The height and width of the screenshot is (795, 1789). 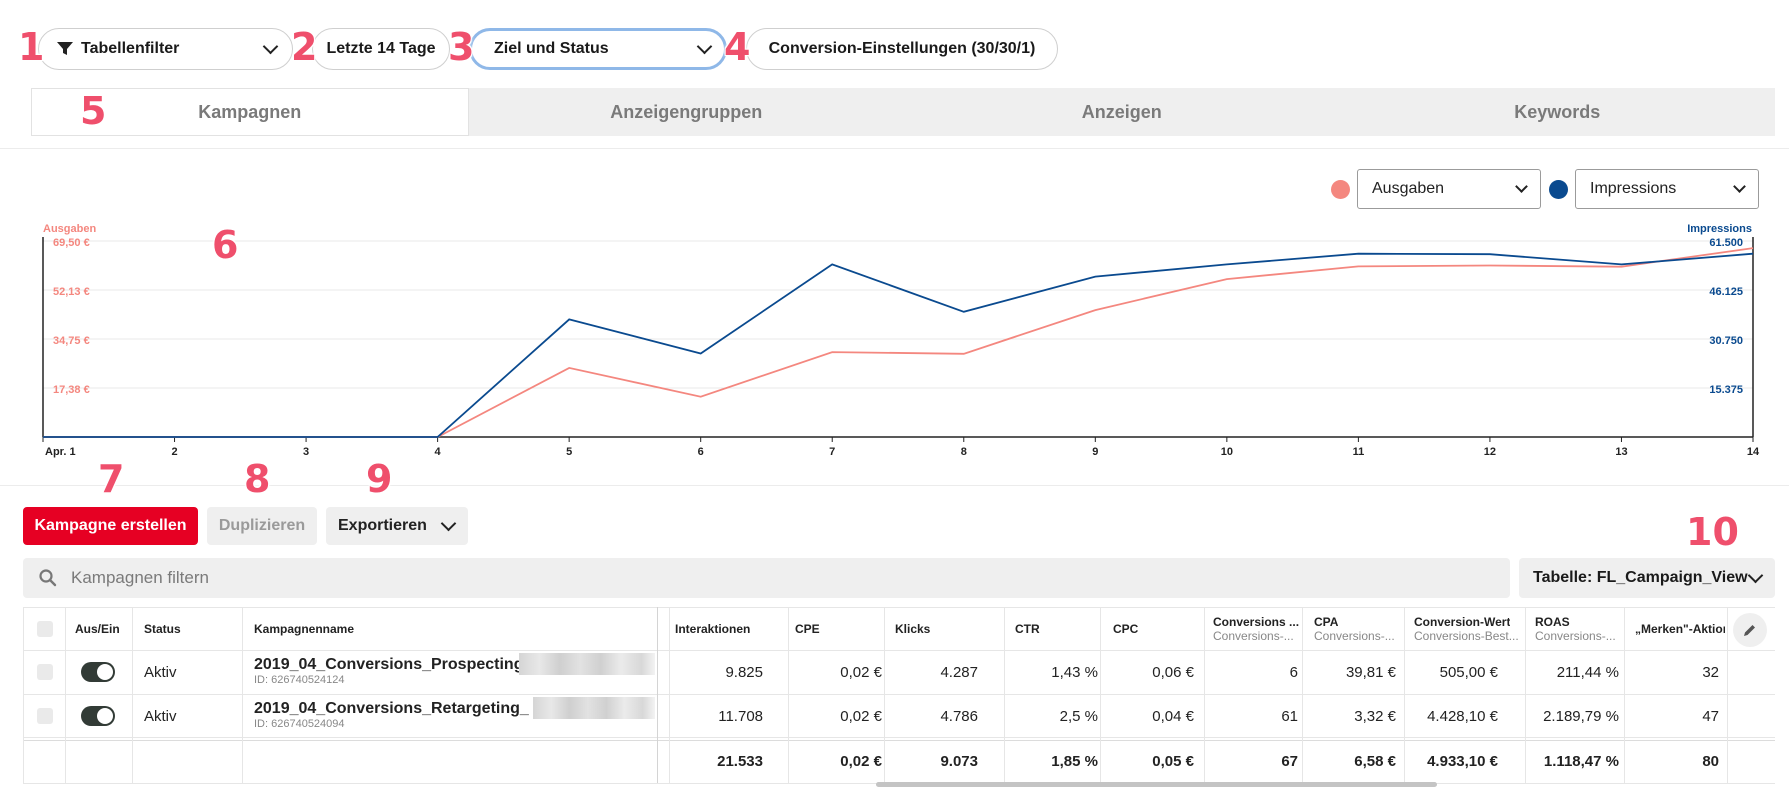 I want to click on x-tick-label: 14, so click(x=1753, y=452).